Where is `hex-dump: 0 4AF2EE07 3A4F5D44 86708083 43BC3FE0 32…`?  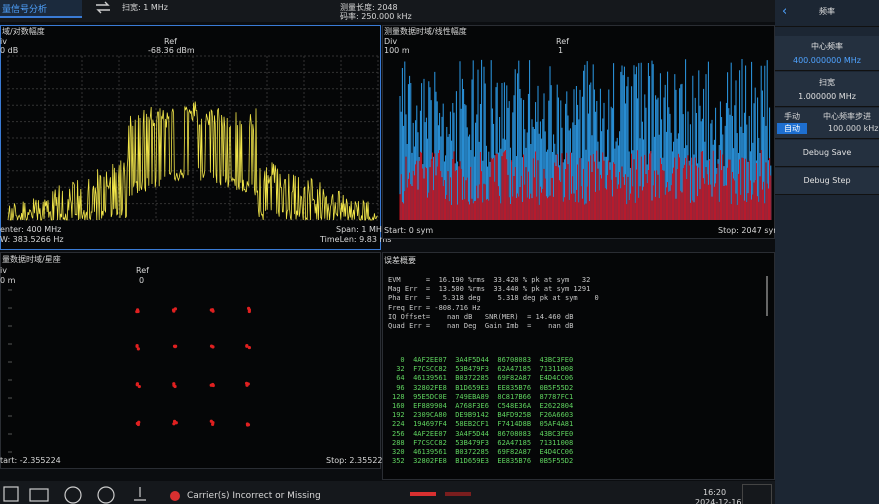 hex-dump: 0 4AF2EE07 3A4F5D44 86708083 43BC3FE0 32… is located at coordinates (482, 411).